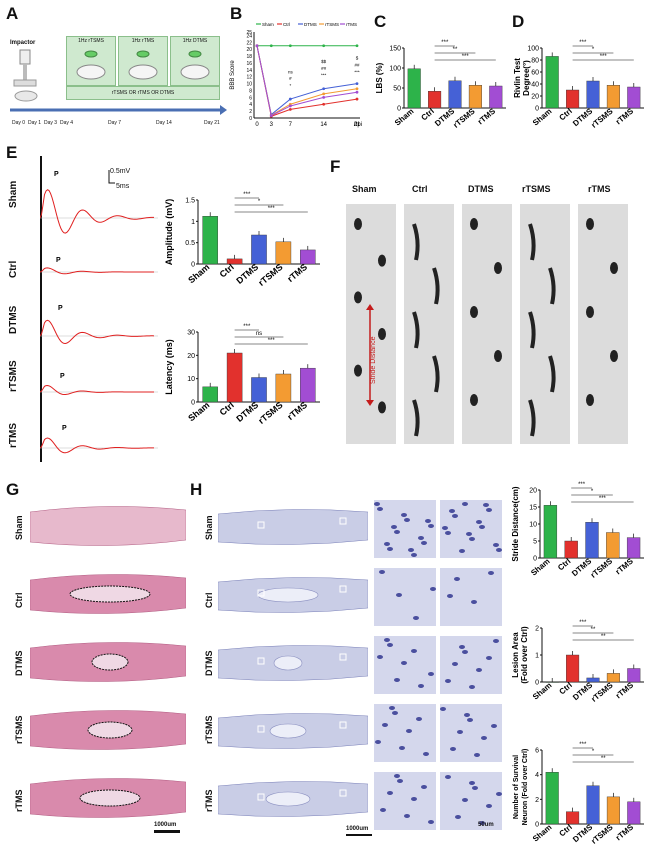  What do you see at coordinates (358, 125) in the screenshot?
I see `axis-label: dpi` at bounding box center [358, 125].